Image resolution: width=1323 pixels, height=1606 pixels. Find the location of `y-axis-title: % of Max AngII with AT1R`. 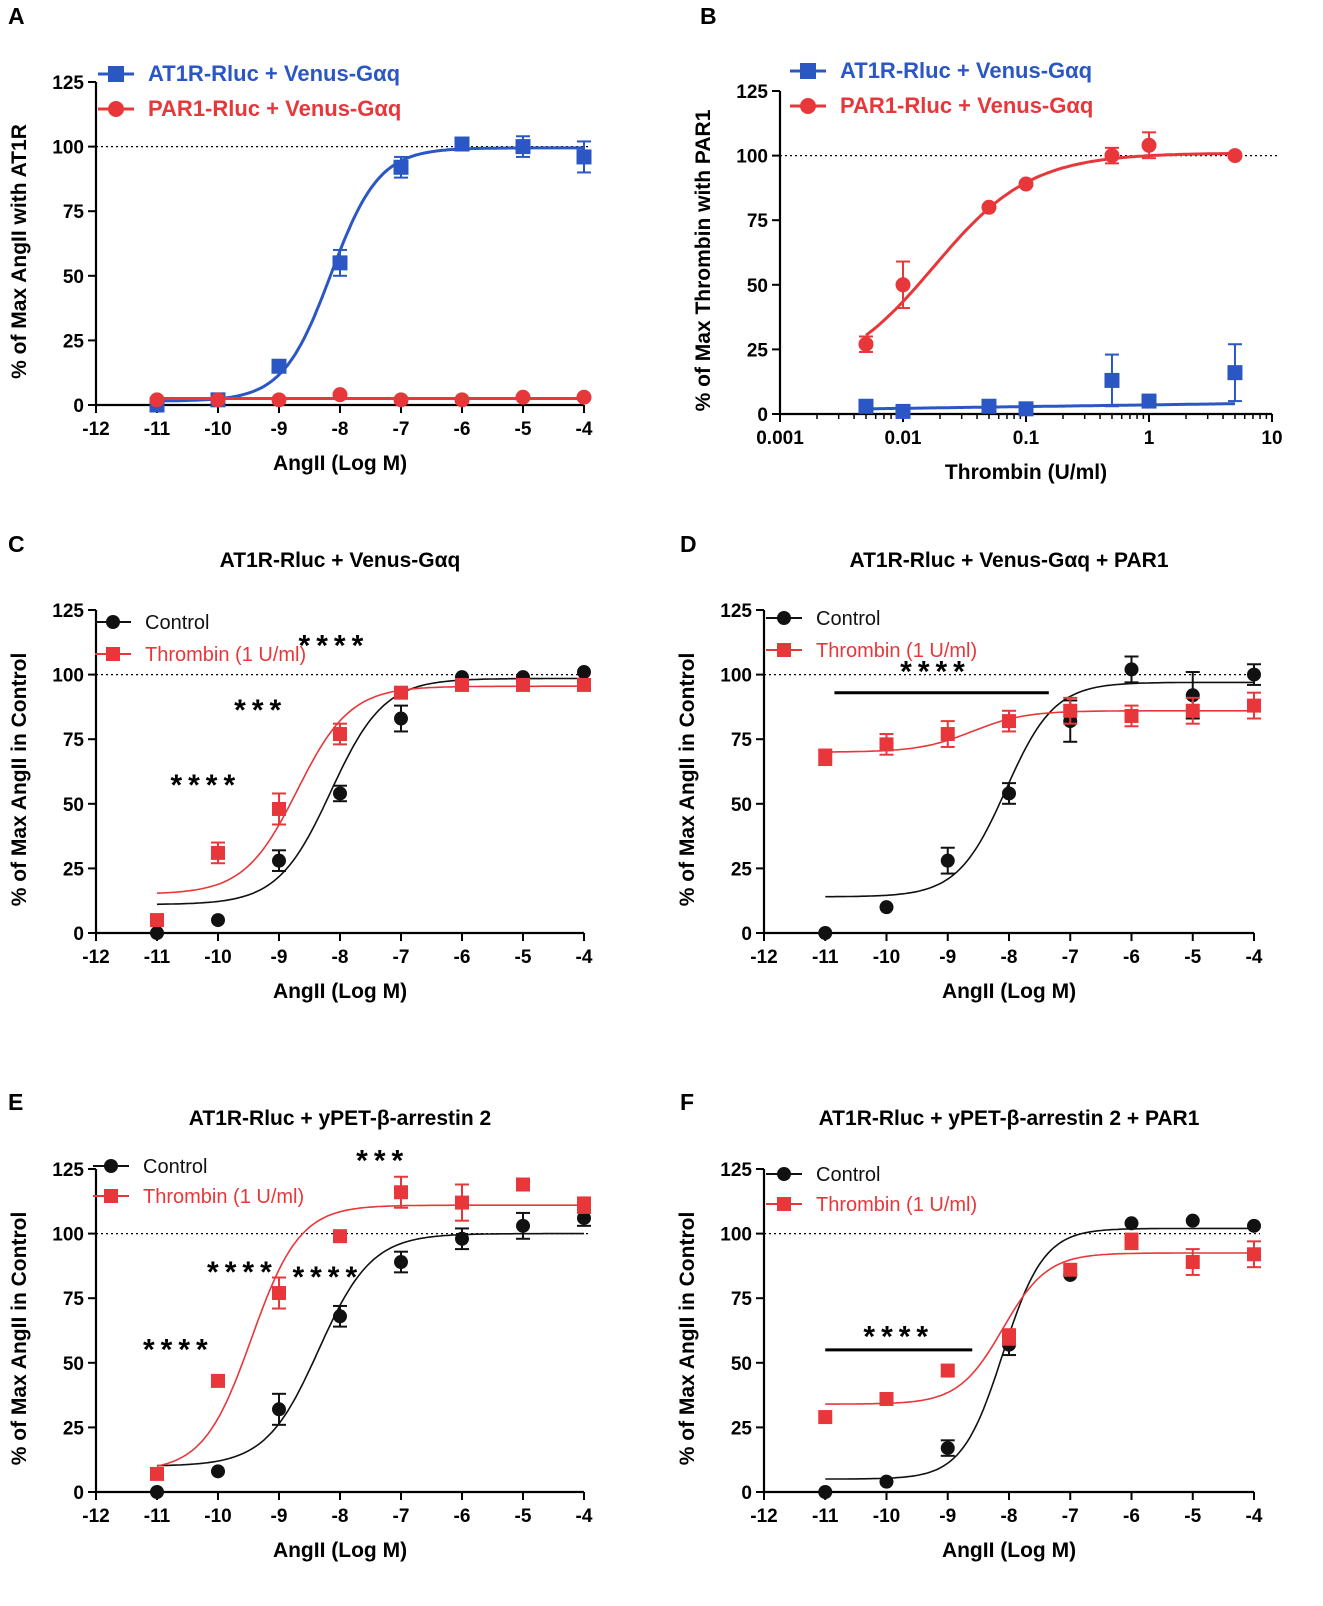

y-axis-title: % of Max AngII with AT1R is located at coordinates (19, 251).